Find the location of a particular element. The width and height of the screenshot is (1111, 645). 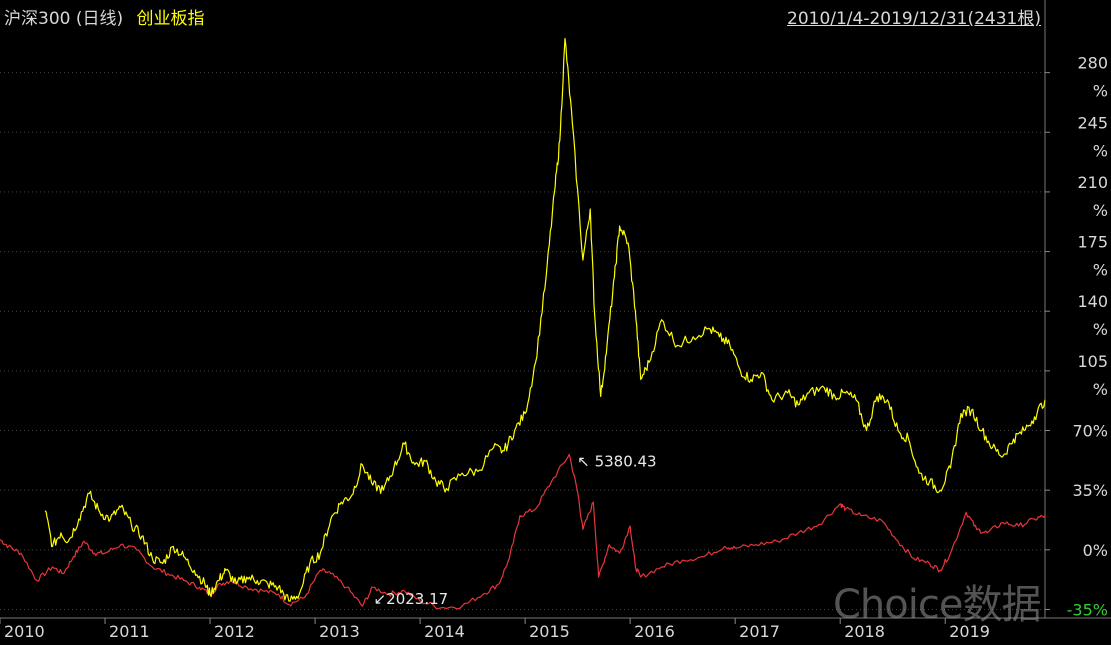

x-tick-label: 2013 is located at coordinates (339, 631).